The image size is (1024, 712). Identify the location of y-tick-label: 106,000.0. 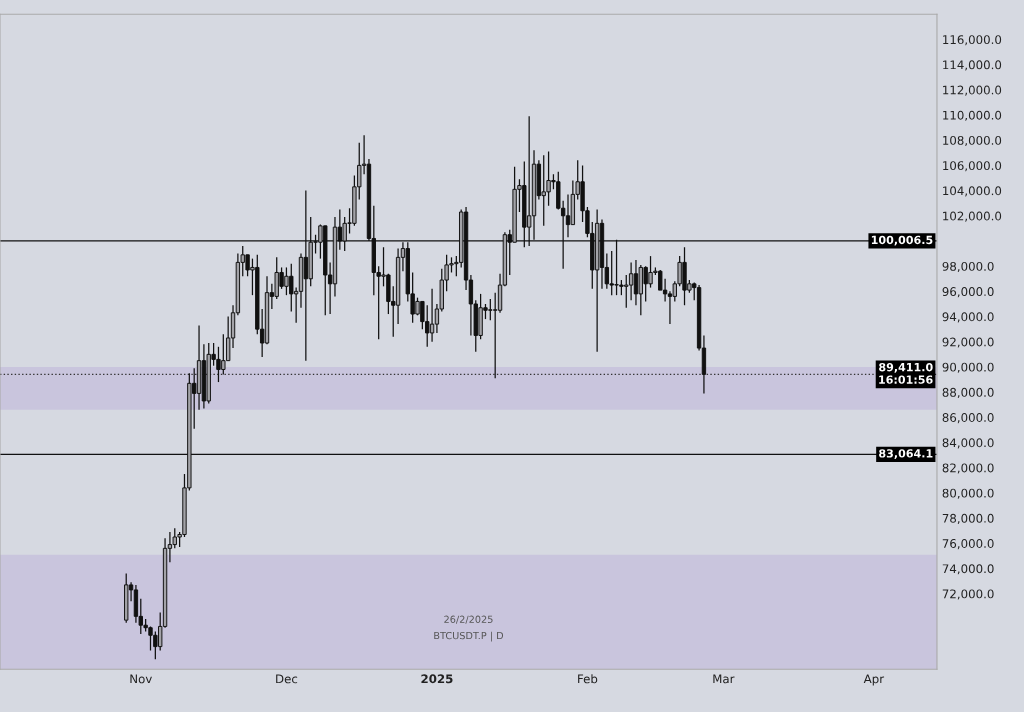
(972, 166).